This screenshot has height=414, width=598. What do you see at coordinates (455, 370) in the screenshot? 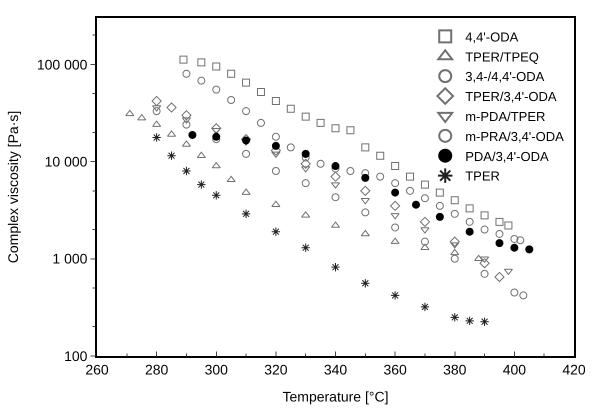
I see `x-tick-label: 380` at bounding box center [455, 370].